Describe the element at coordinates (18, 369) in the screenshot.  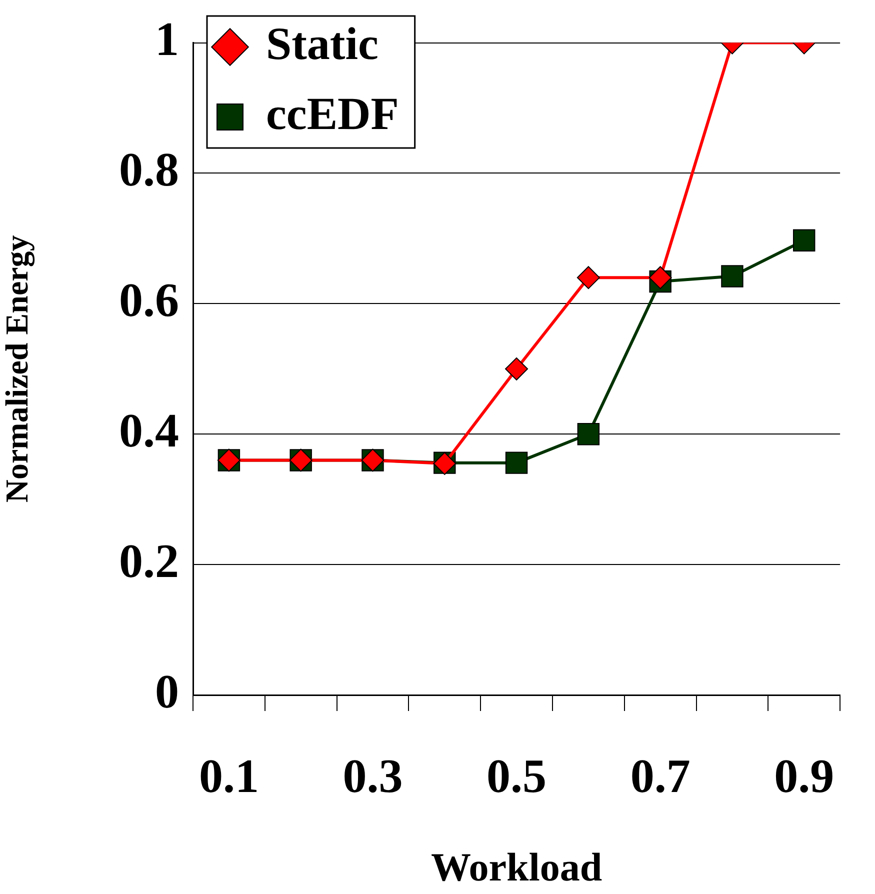
I see `y-axis-title: Normalized Energy` at that location.